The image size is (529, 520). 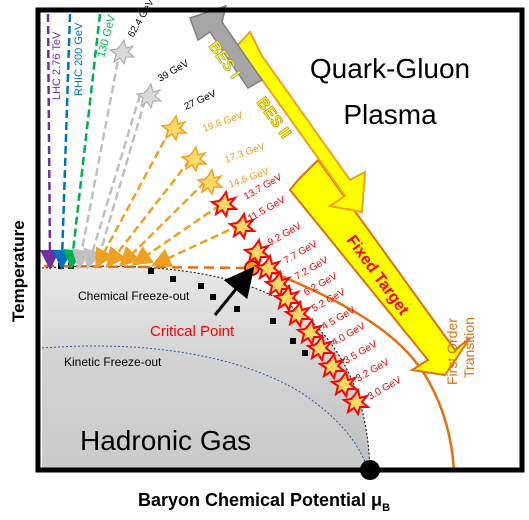 What do you see at coordinates (379, 267) in the screenshot?
I see `fixed-target-arrow` at bounding box center [379, 267].